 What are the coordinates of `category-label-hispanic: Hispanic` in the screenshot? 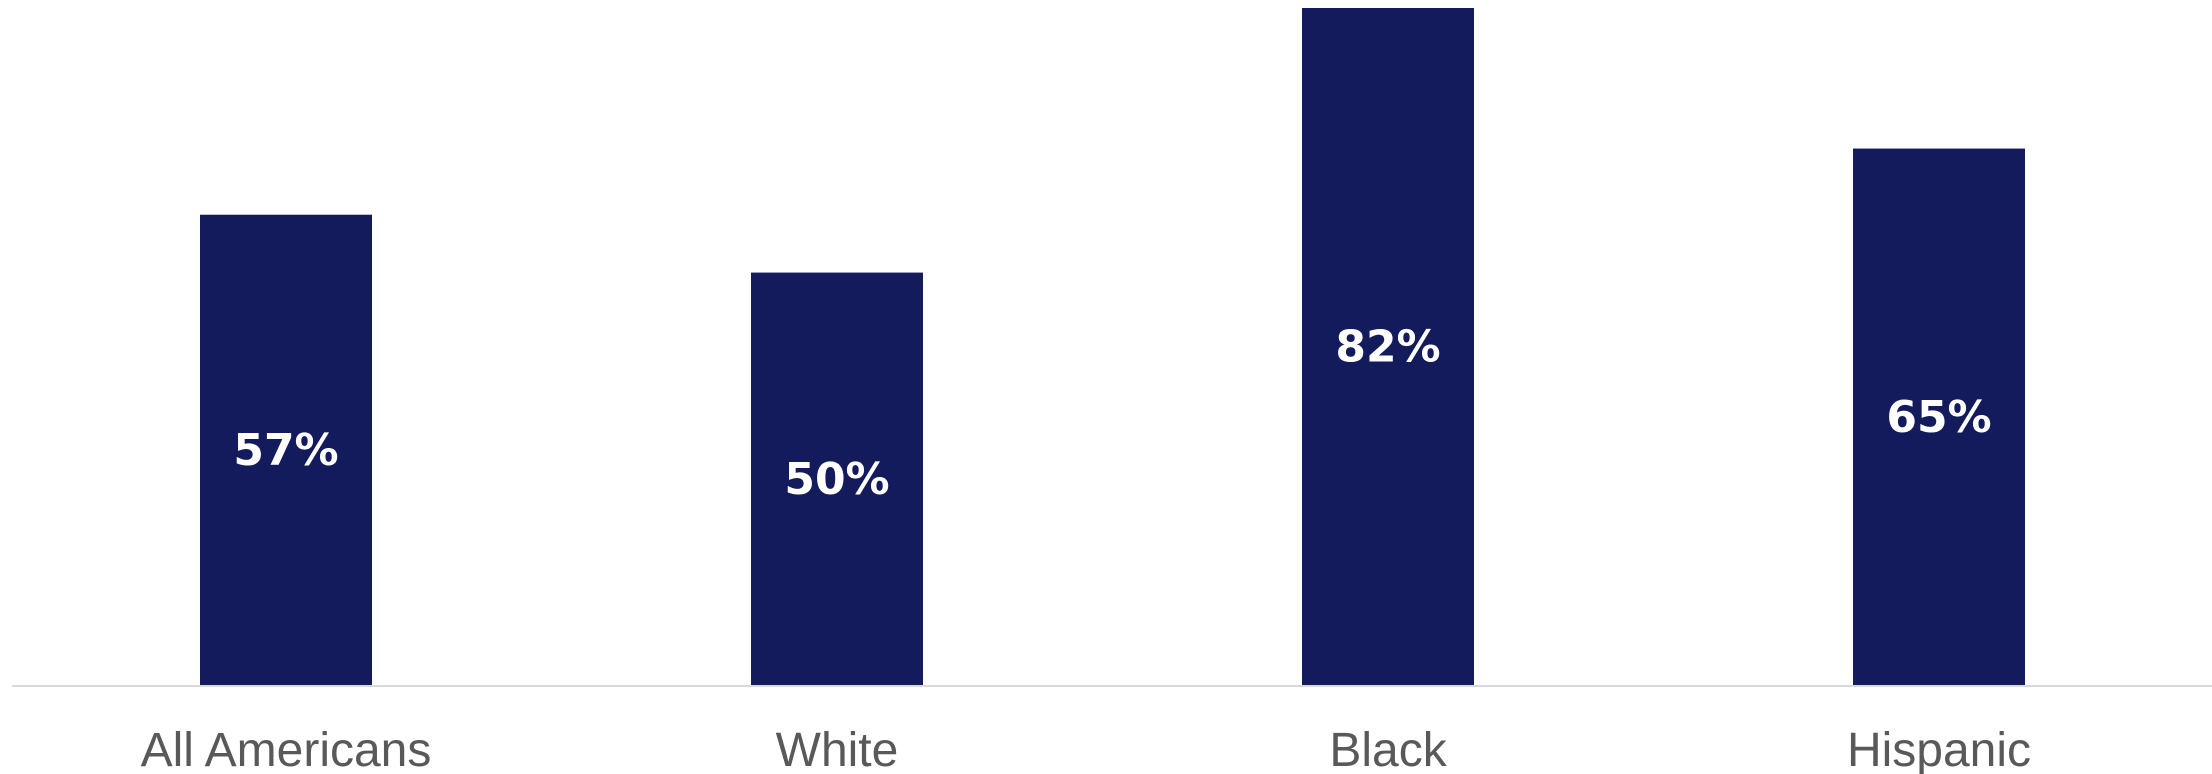 It's located at (1939, 749).